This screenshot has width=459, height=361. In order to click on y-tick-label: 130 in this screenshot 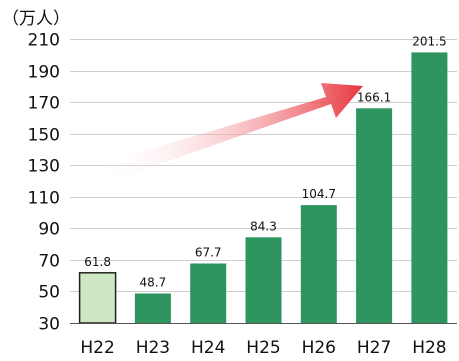, I will do `click(44, 167)`.